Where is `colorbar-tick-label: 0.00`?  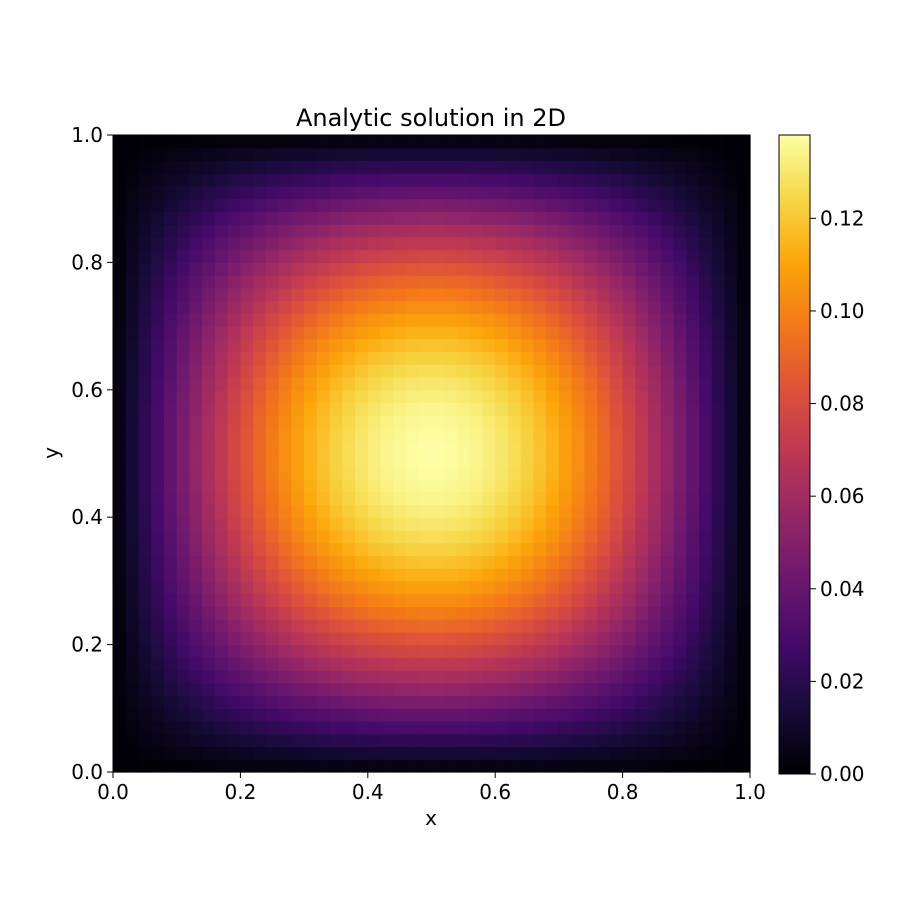
colorbar-tick-label: 0.00 is located at coordinates (842, 774).